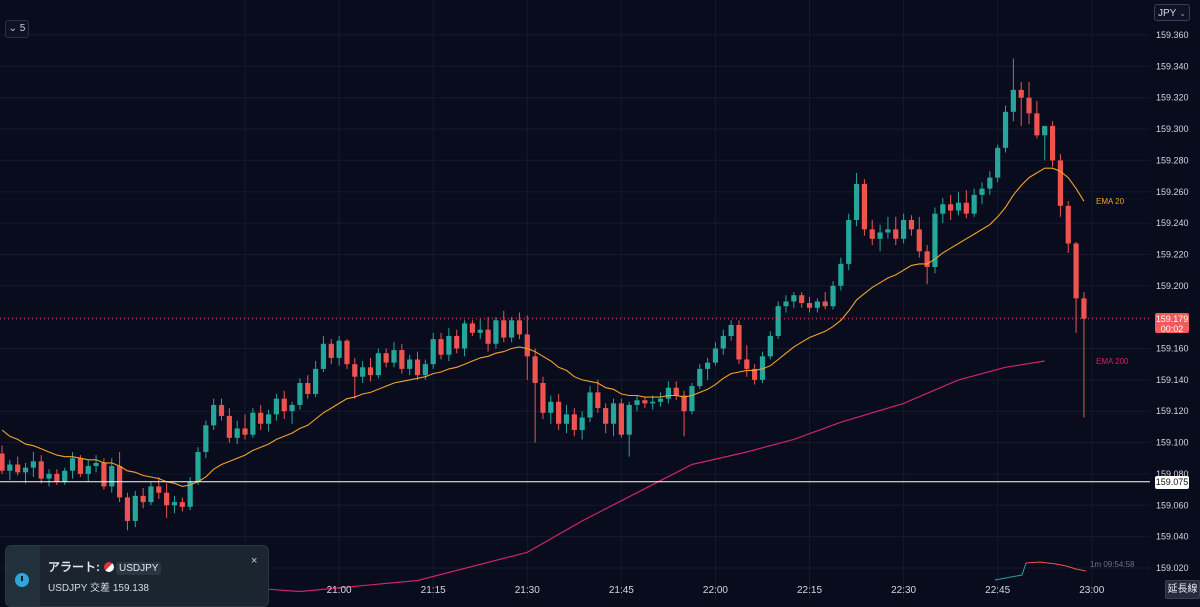  What do you see at coordinates (809, 590) in the screenshot?
I see `time-tick-label: 22:15` at bounding box center [809, 590].